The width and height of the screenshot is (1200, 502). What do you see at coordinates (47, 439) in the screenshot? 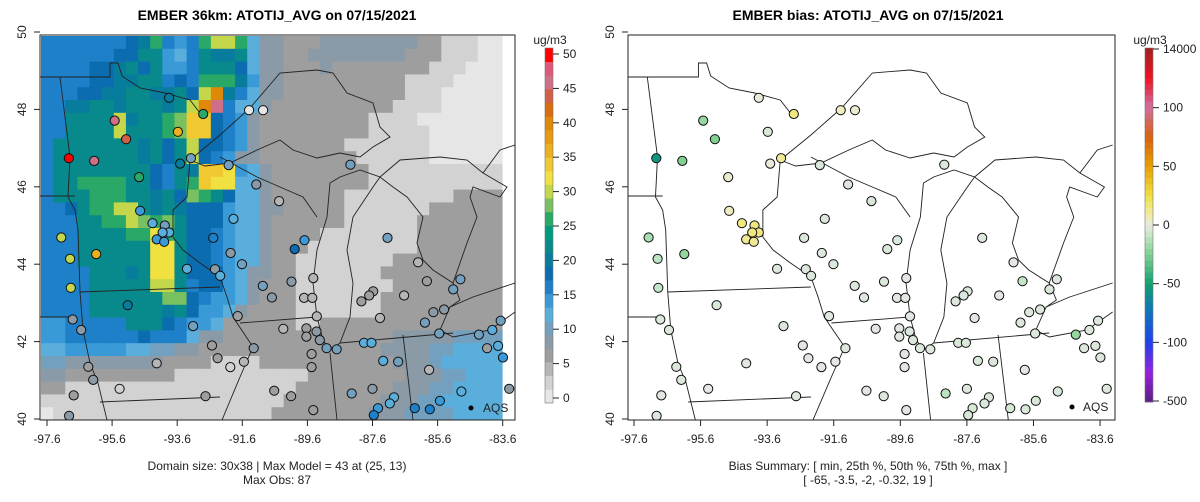
I see `x-tick-label: -97.6` at bounding box center [47, 439].